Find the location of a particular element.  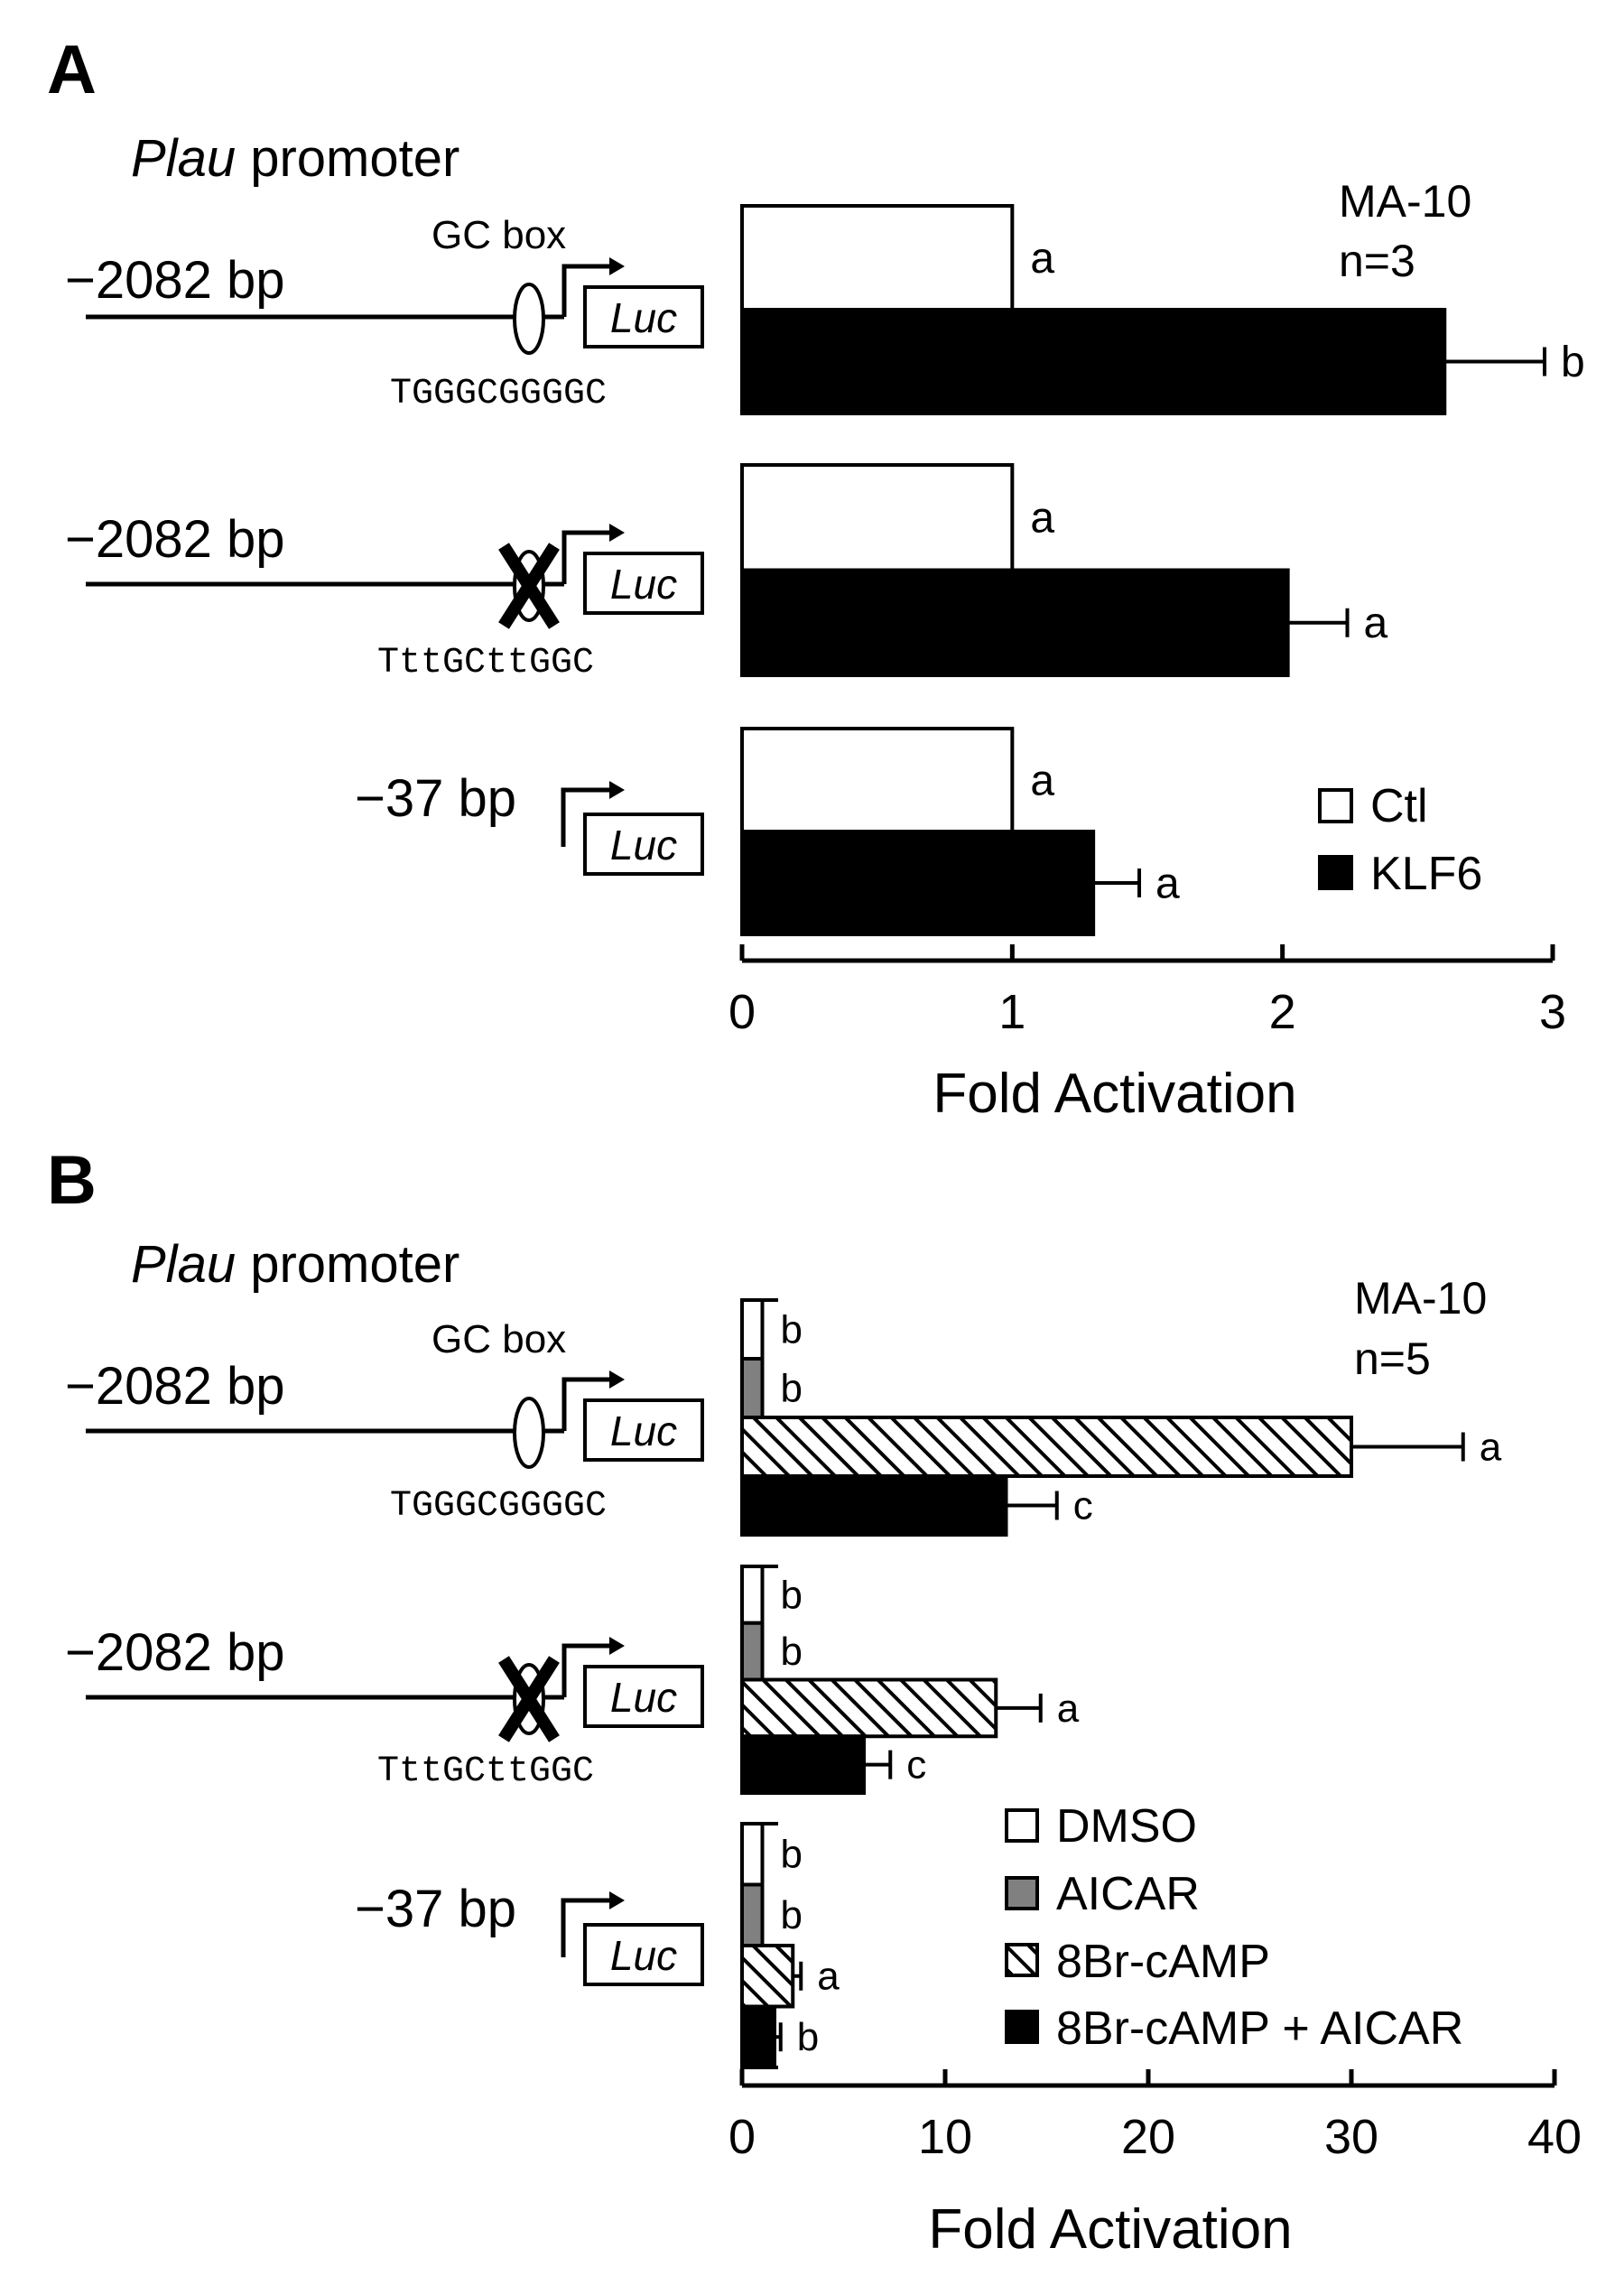

construct-b-1: −2082 bp Luc TGGGCGGGGC is located at coordinates (385, 1442).